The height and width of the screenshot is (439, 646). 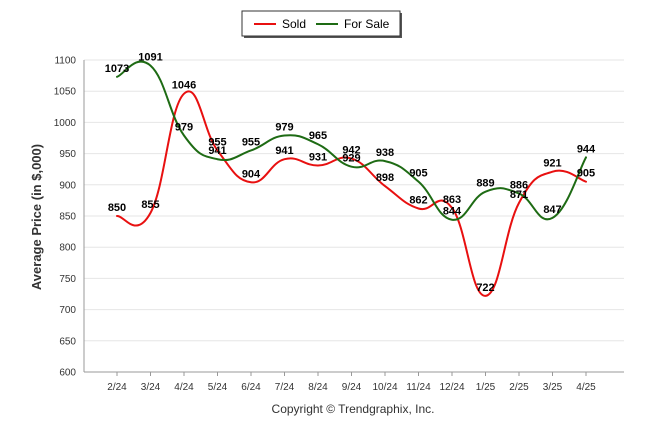 I want to click on data-label-for-sale: 1073, so click(x=117, y=69).